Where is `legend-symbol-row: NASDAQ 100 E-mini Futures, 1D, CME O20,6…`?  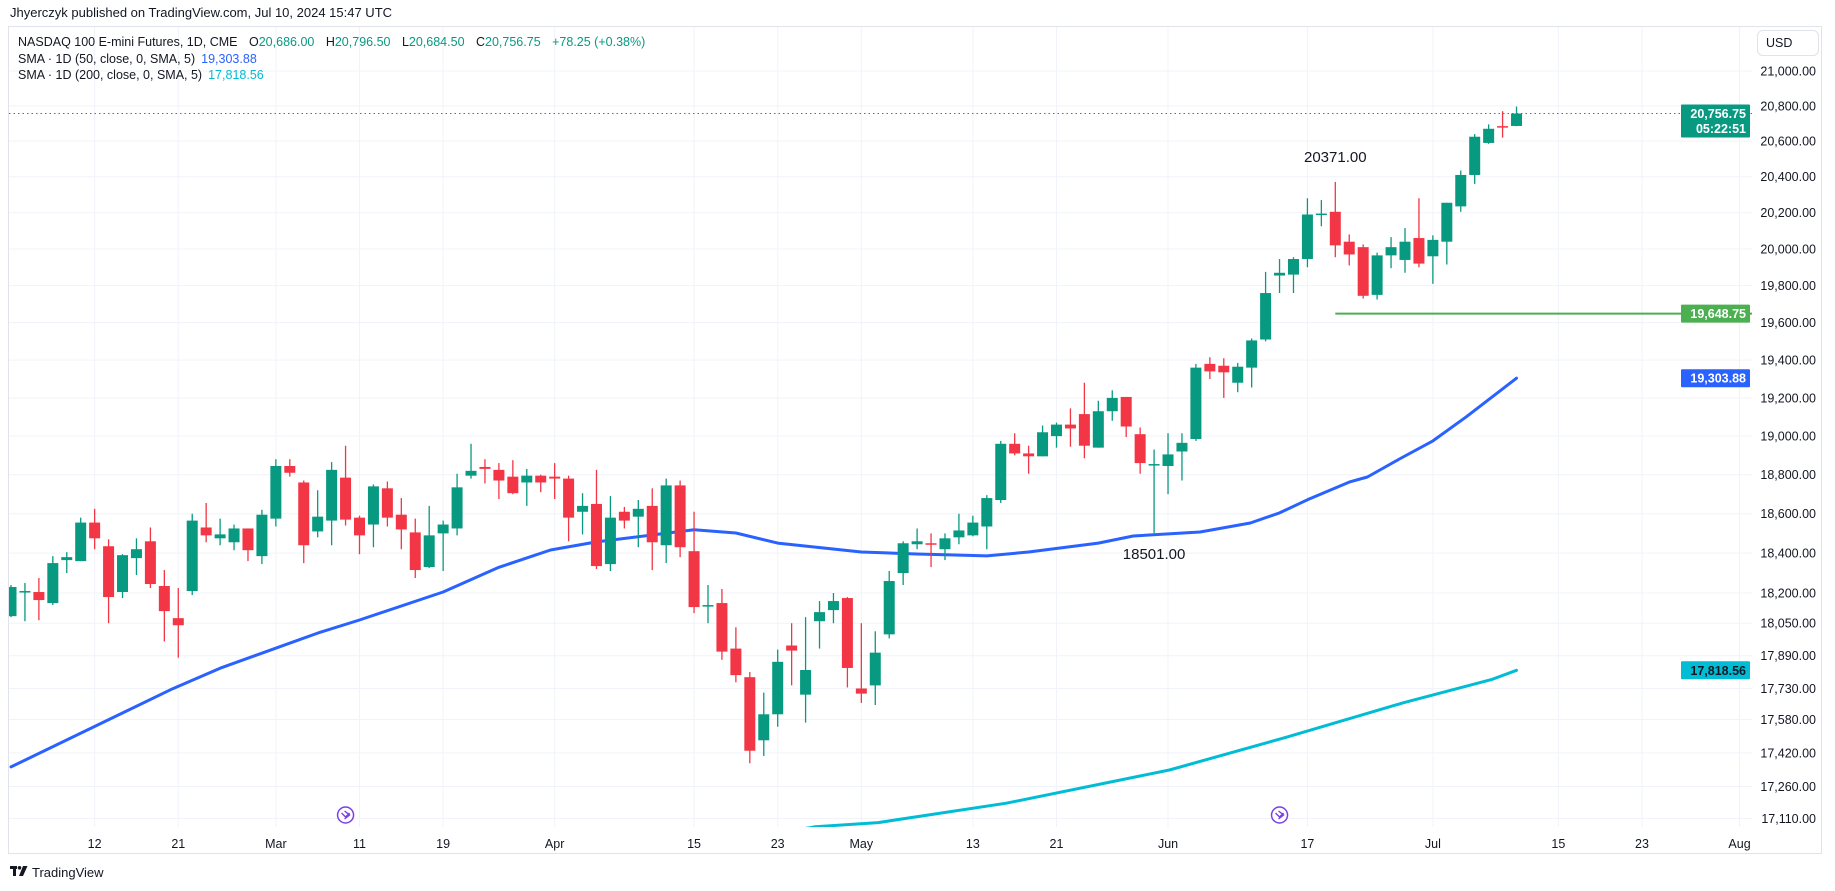
legend-symbol-row: NASDAQ 100 E-mini Futures, 1D, CME O20,6… is located at coordinates (331, 42).